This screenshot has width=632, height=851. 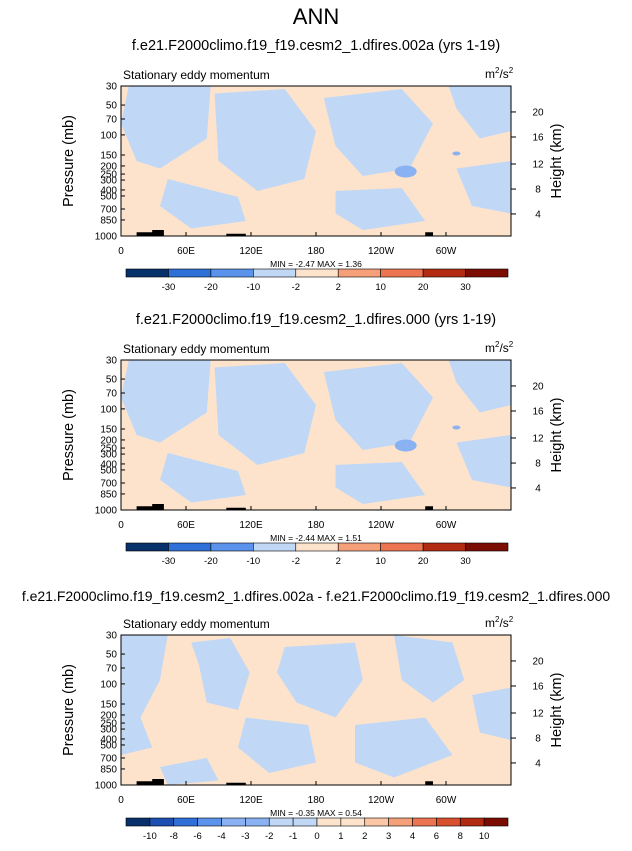 What do you see at coordinates (316, 538) in the screenshot?
I see `min-max-stats: MIN = -2.44 MAX = 1.51` at bounding box center [316, 538].